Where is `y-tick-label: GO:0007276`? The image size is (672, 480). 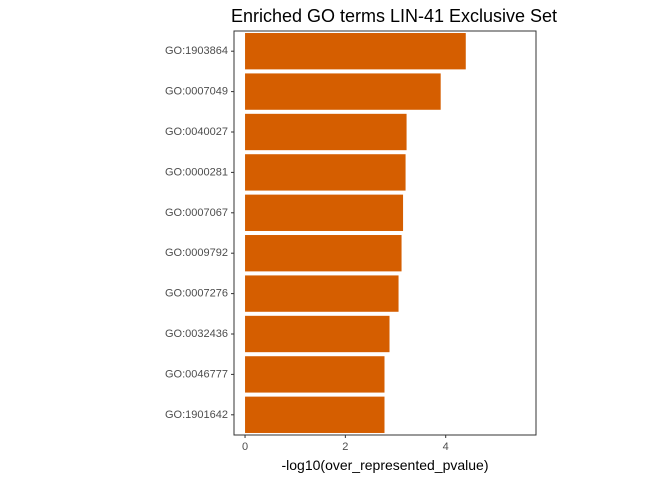 y-tick-label: GO:0007276 is located at coordinates (196, 294).